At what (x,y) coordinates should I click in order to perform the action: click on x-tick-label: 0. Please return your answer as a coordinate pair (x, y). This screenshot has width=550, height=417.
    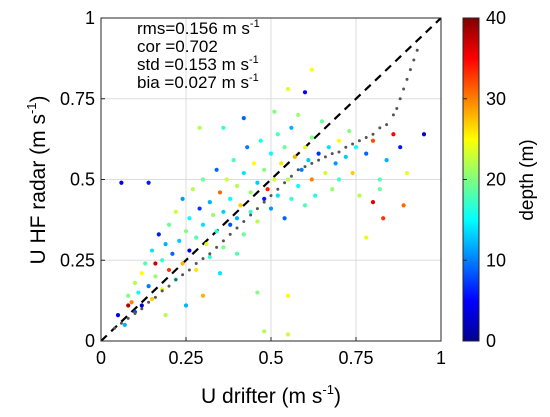
    Looking at the image, I should click on (101, 358).